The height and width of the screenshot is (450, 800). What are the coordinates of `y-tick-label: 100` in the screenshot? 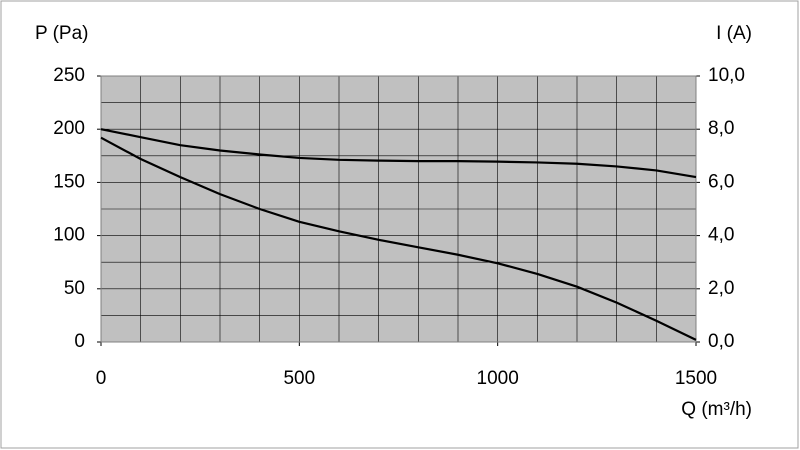 It's located at (69, 235).